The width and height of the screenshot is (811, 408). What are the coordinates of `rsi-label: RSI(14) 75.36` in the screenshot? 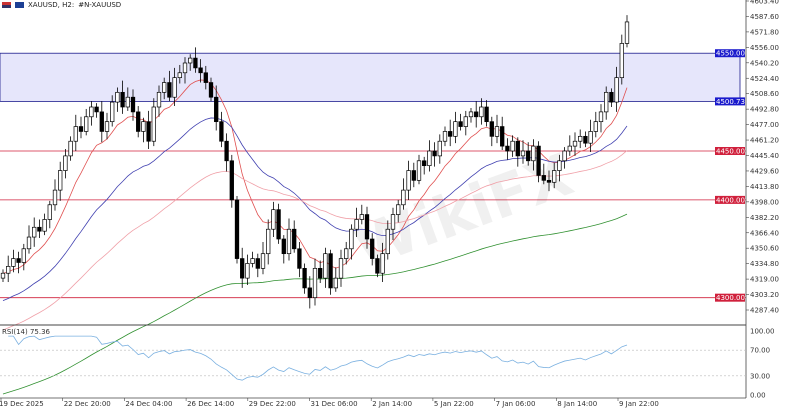 It's located at (26, 332).